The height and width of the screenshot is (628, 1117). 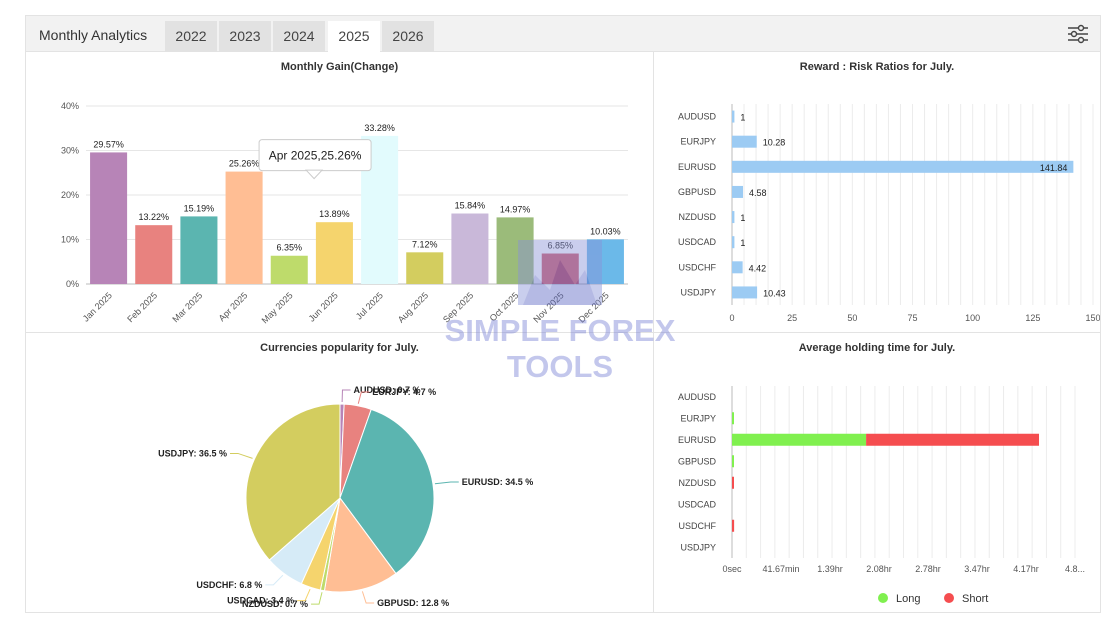 What do you see at coordinates (245, 36) in the screenshot?
I see `tab-2023: 2023` at bounding box center [245, 36].